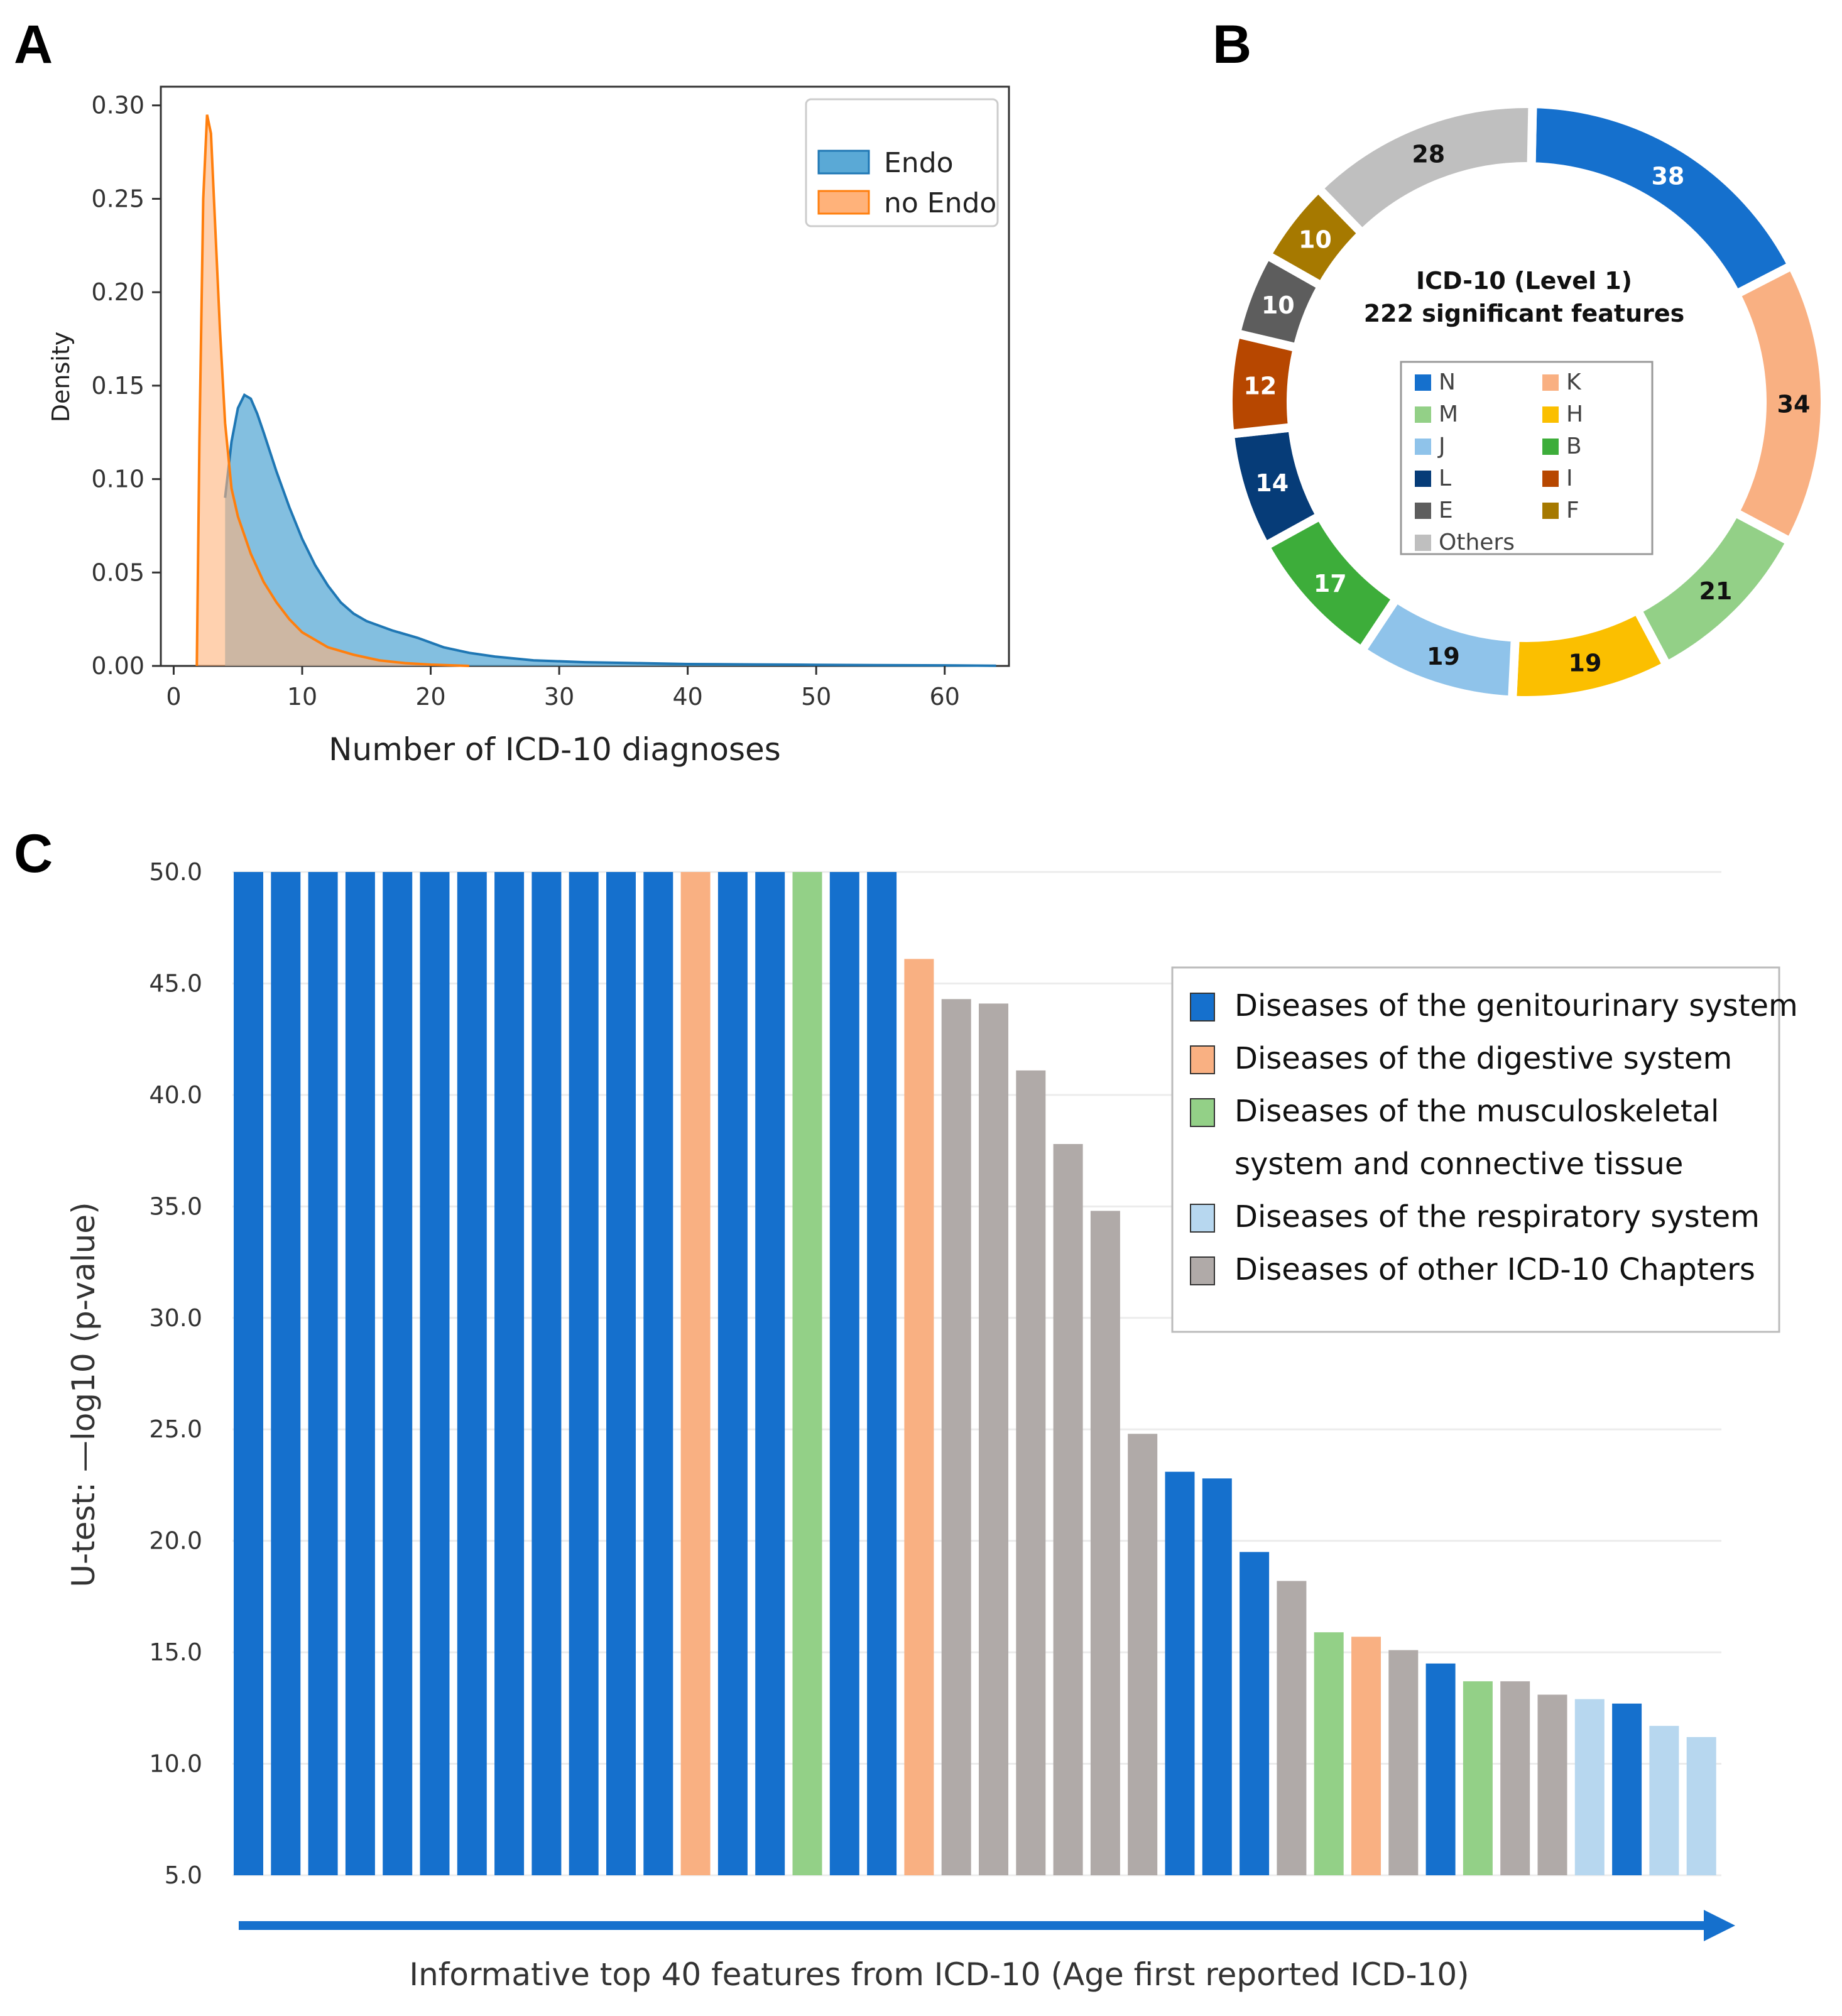 The image size is (1842, 2016). Describe the element at coordinates (1316, 240) in the screenshot. I see `donut-value-label: 10` at that location.